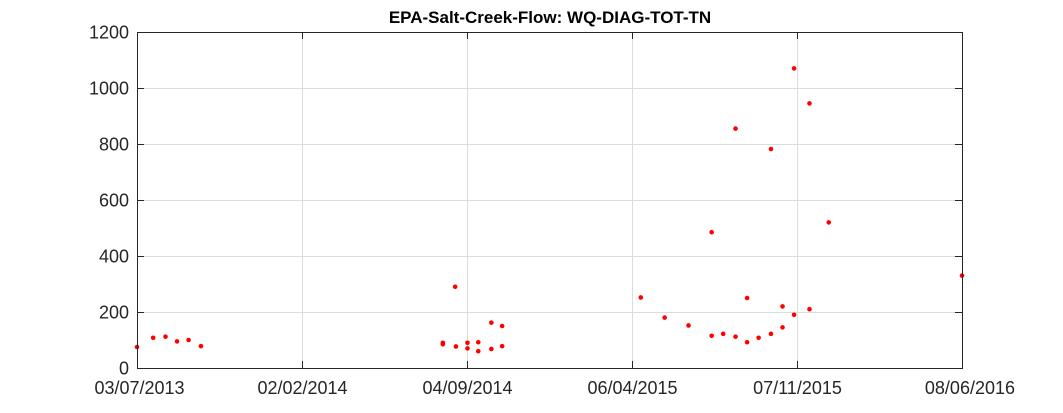 The image size is (1063, 413). Describe the element at coordinates (114, 313) in the screenshot. I see `y-tick-label: 200` at that location.